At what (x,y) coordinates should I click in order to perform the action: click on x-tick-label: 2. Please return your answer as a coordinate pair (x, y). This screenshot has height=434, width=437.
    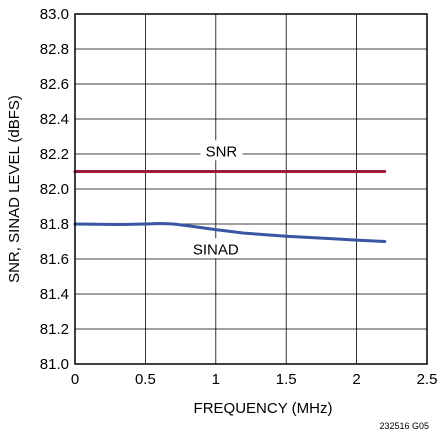
    Looking at the image, I should click on (356, 379).